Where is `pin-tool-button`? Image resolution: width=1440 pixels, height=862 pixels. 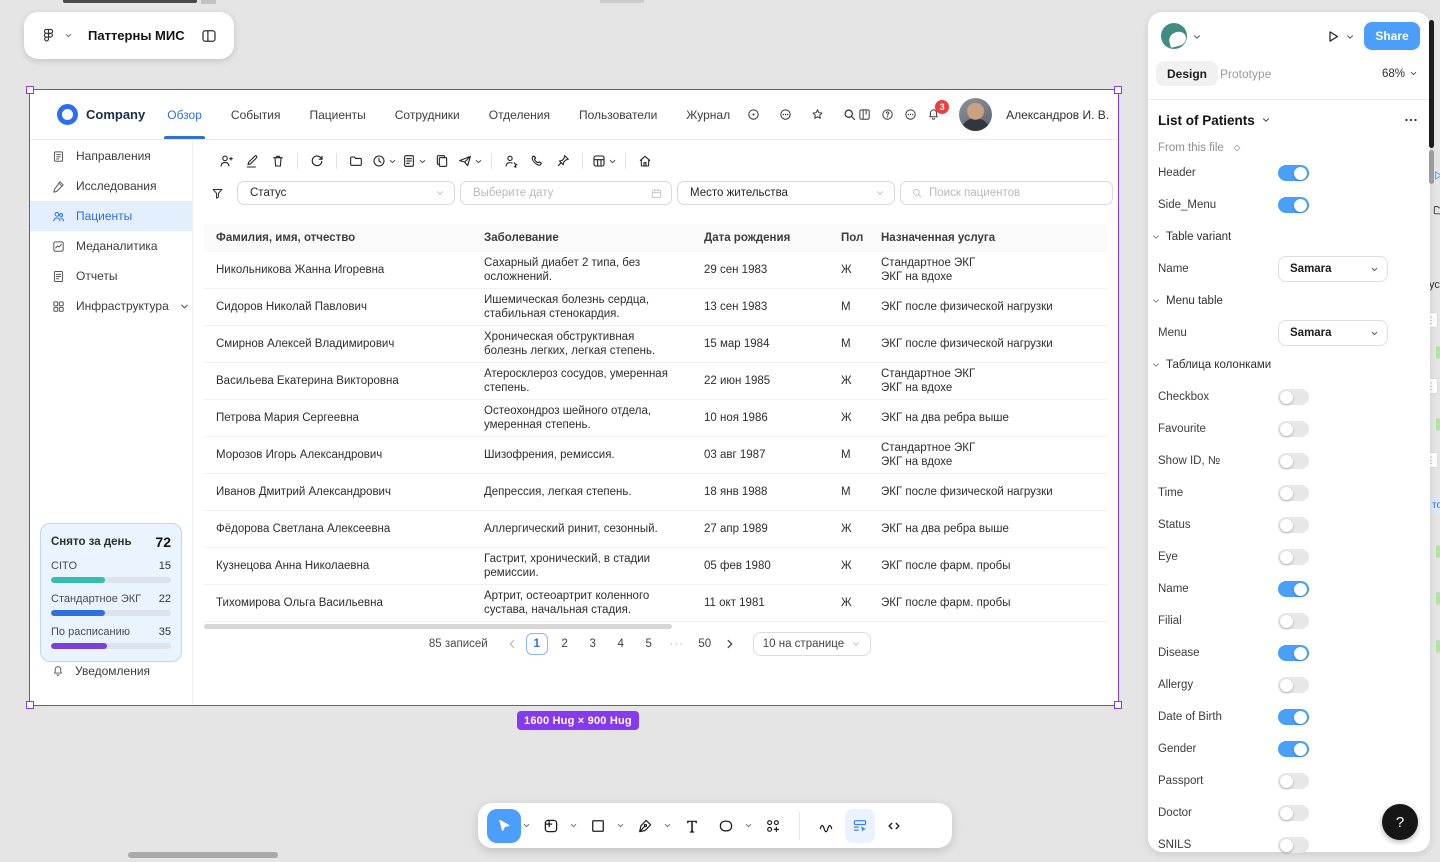 pin-tool-button is located at coordinates (563, 161).